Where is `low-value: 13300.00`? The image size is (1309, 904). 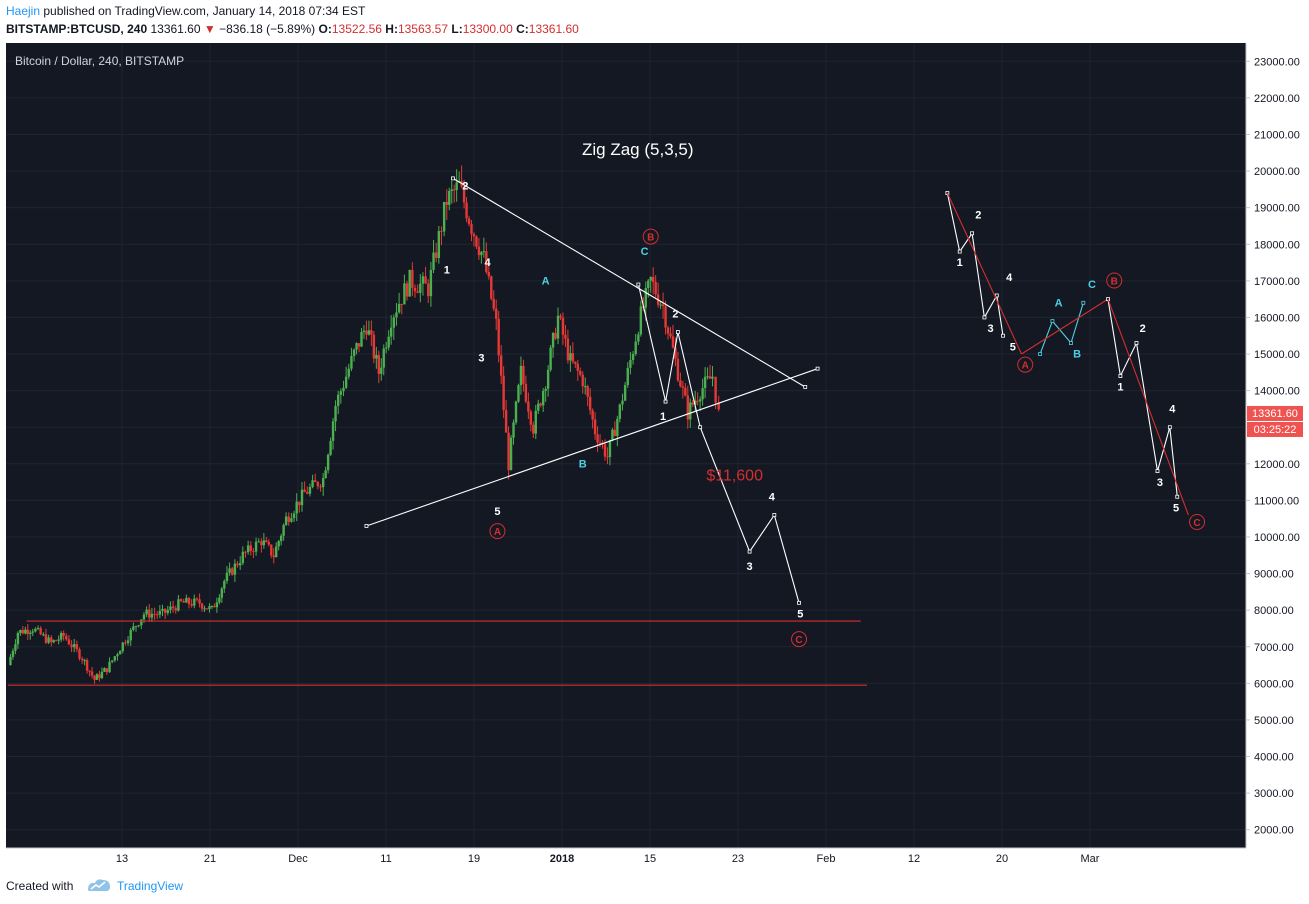
low-value: 13300.00 is located at coordinates (487, 29).